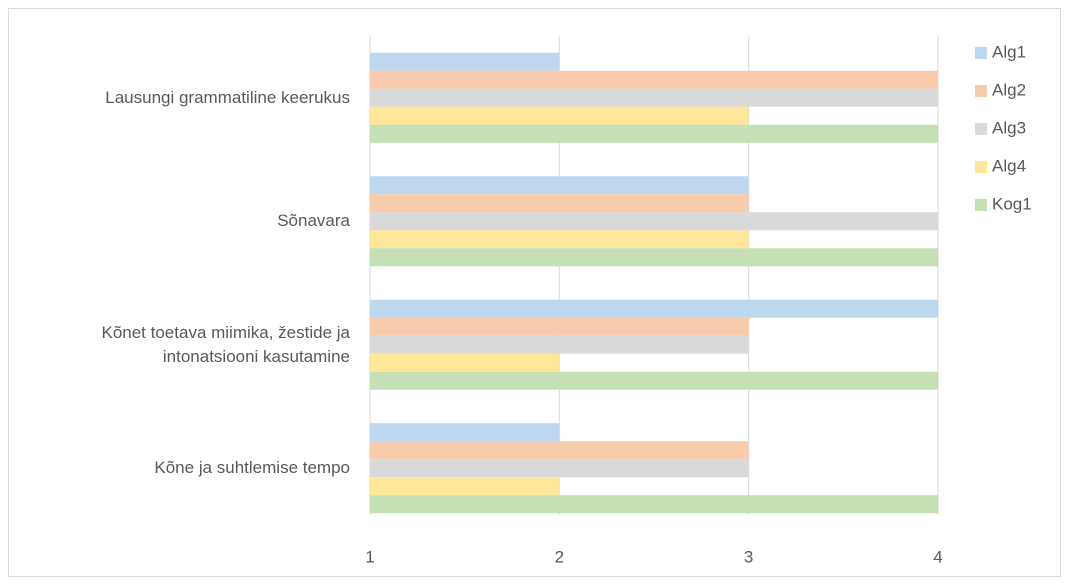 This screenshot has width=1069, height=585. I want to click on legend-label: Alg4, so click(1009, 165).